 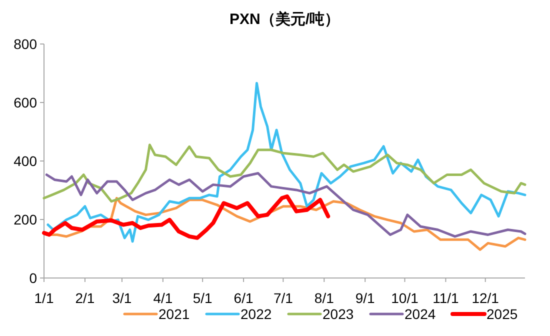 What do you see at coordinates (420, 314) in the screenshot?
I see `legend-label: 2024` at bounding box center [420, 314].